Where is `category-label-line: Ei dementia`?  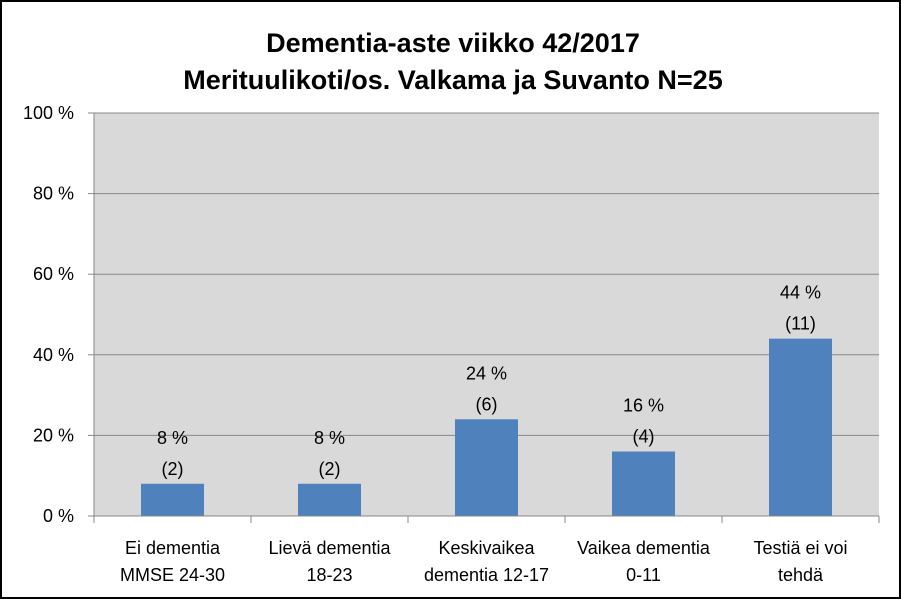 category-label-line: Ei dementia is located at coordinates (173, 548).